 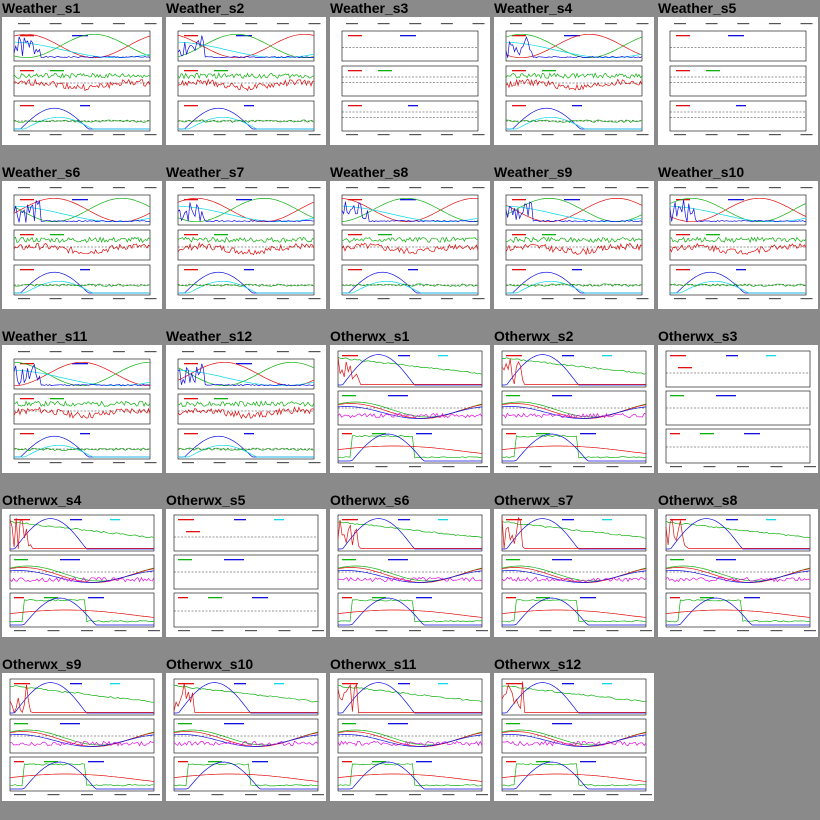 I want to click on gallery-tile: Weather_s5, so click(x=738, y=82).